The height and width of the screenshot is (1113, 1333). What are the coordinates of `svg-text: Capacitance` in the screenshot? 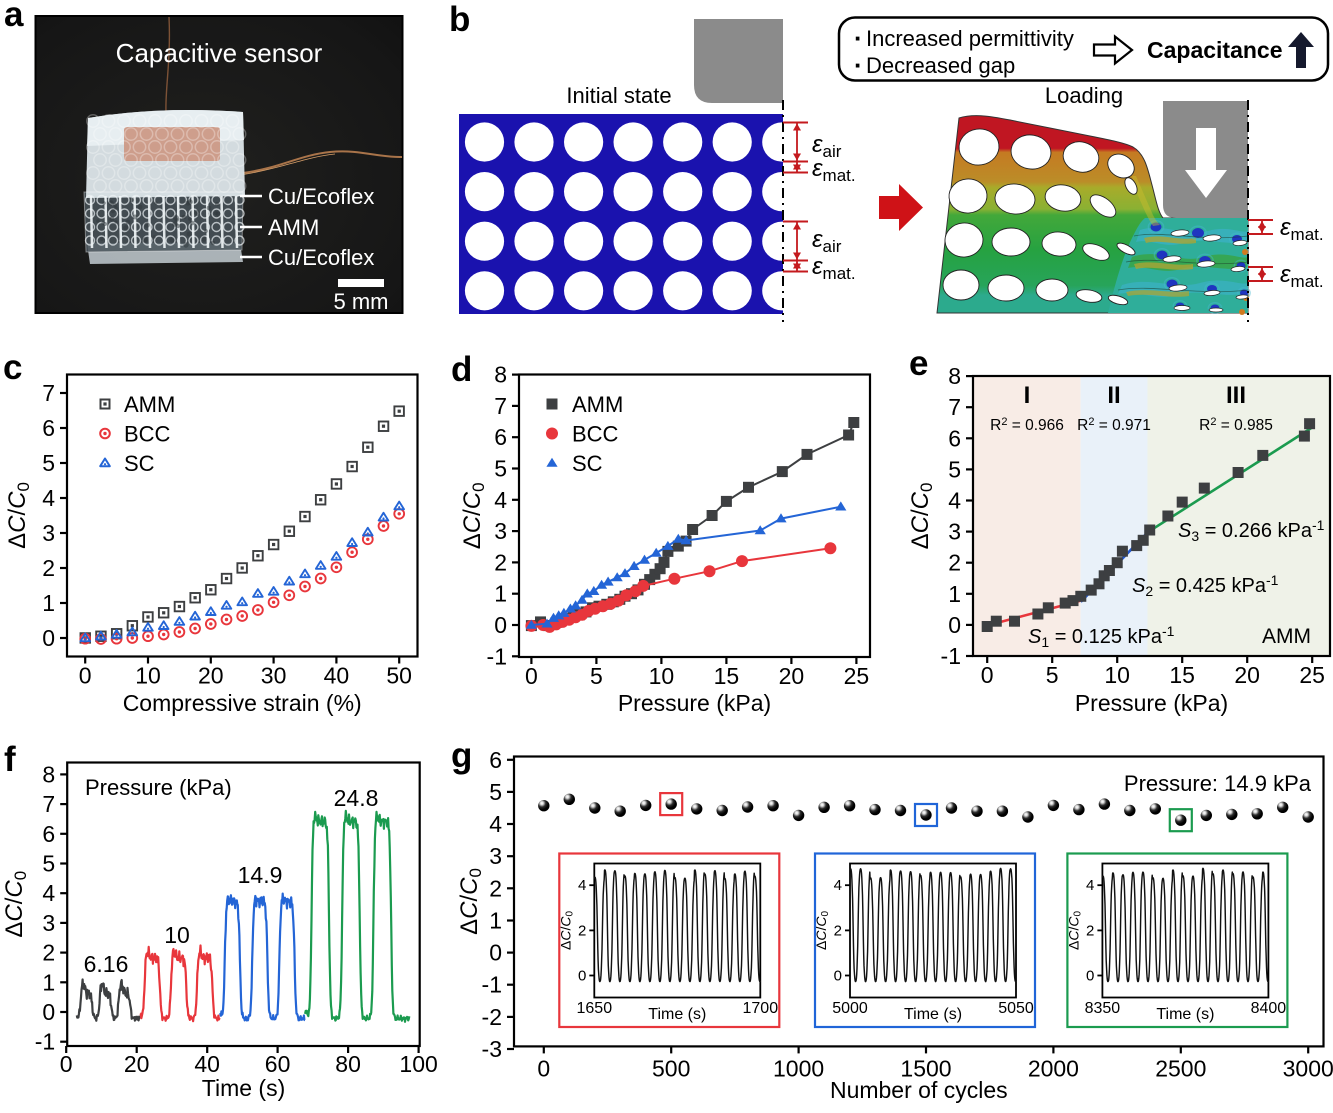 It's located at (1215, 50).